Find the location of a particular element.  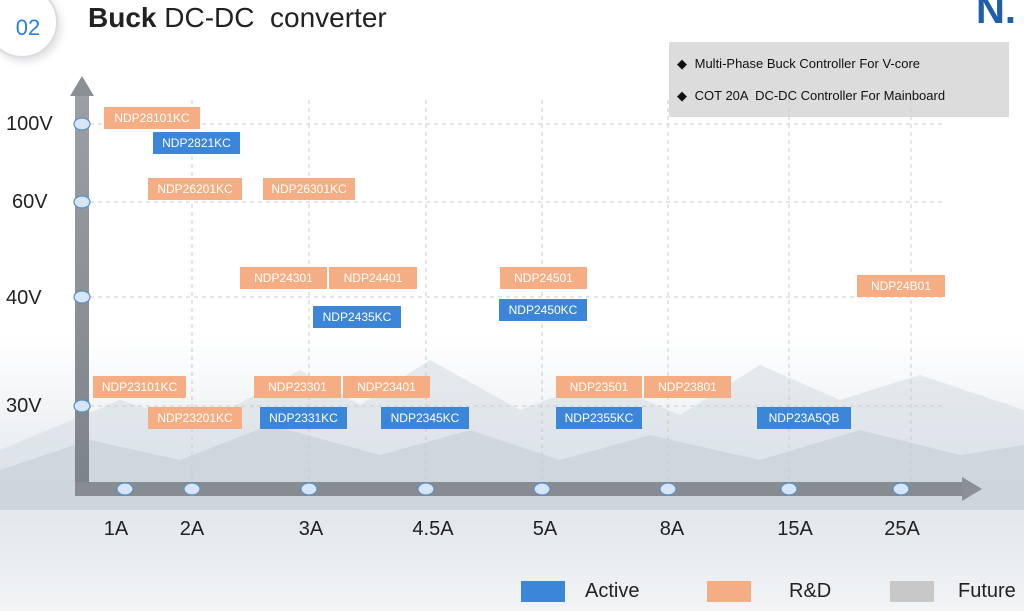

x-label: 5A is located at coordinates (545, 529).